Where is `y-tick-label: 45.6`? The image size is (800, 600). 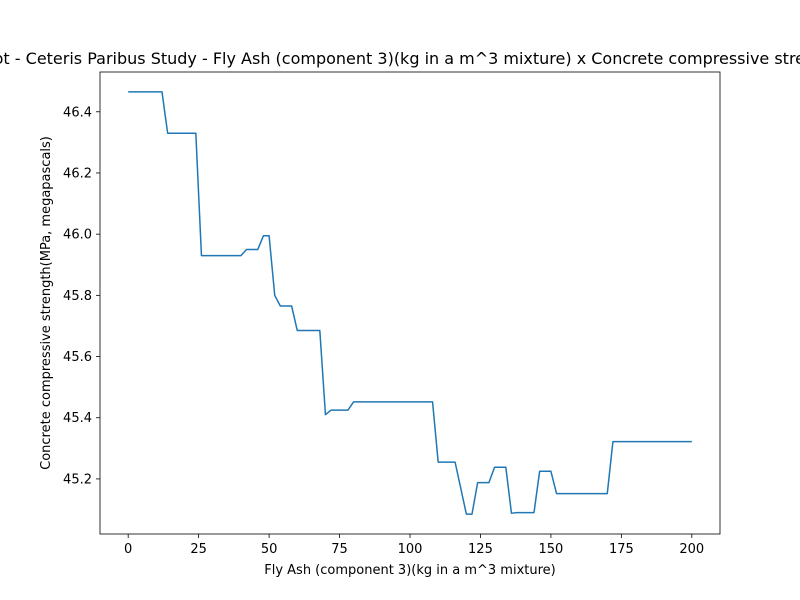
y-tick-label: 45.6 is located at coordinates (77, 357).